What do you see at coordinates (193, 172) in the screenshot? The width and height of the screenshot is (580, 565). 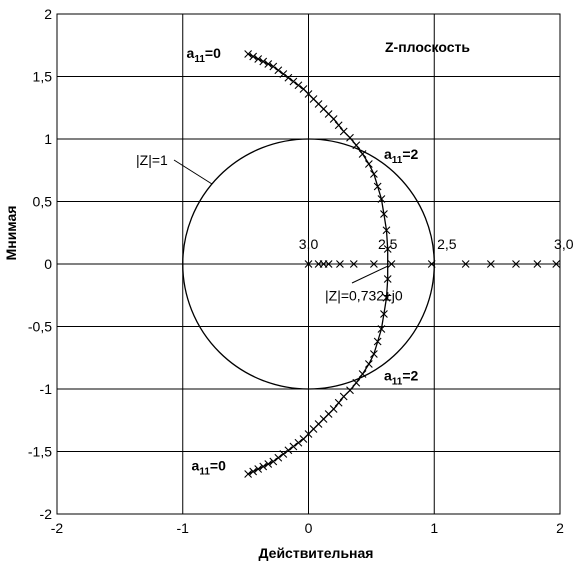 I see `unit-circle-pointer` at bounding box center [193, 172].